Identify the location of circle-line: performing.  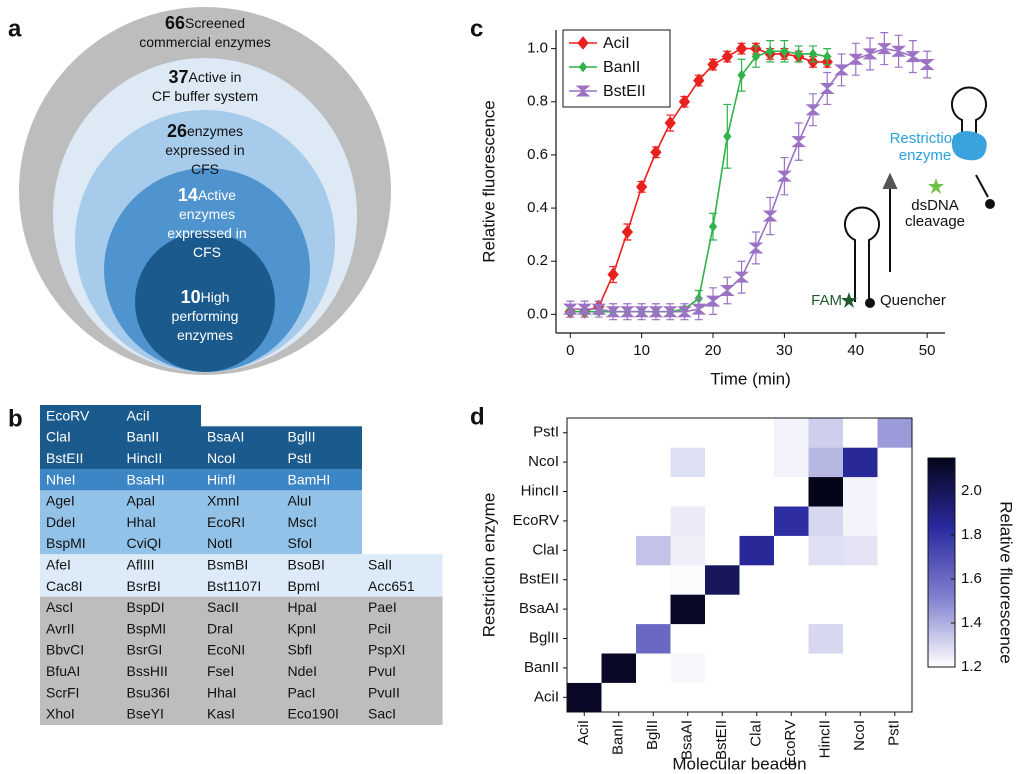
(205, 316).